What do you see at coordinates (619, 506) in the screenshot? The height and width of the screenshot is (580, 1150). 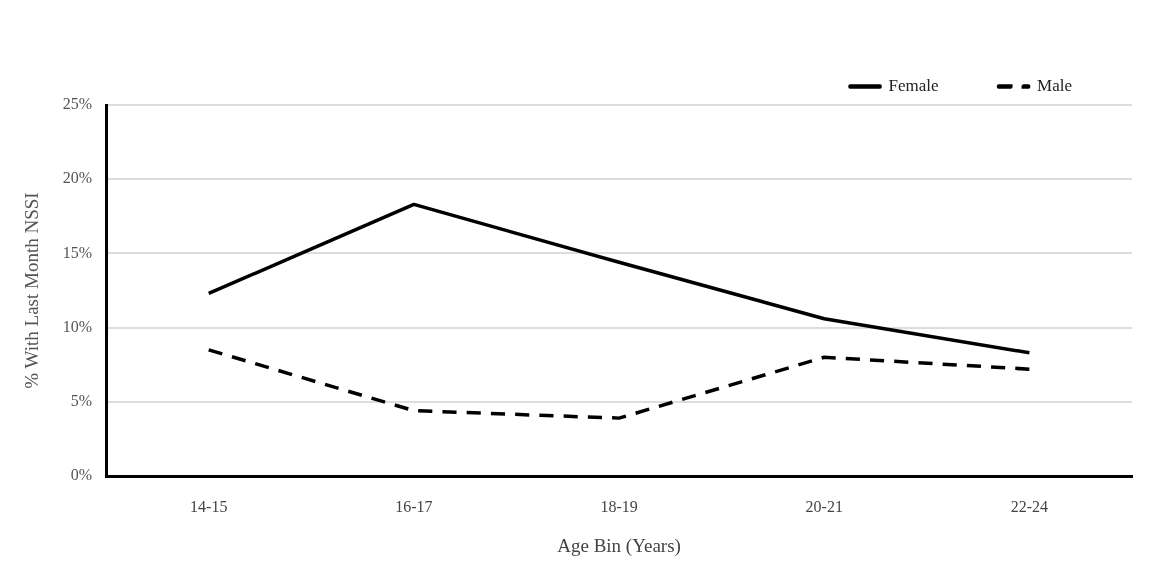 I see `x-tick-label: 18-19` at bounding box center [619, 506].